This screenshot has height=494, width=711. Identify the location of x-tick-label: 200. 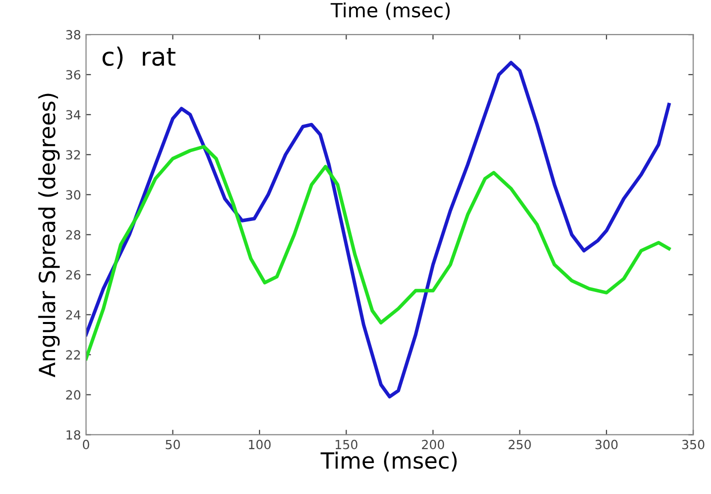
(433, 445).